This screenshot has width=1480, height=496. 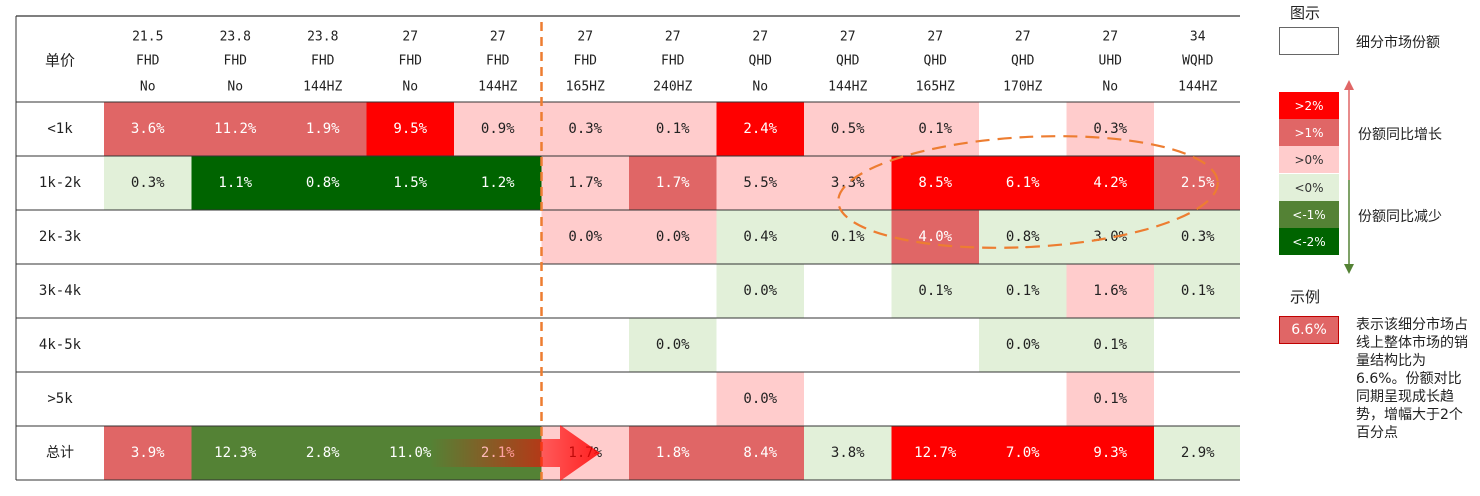 I want to click on legend-increase-0: >0%, so click(x=1309, y=159).